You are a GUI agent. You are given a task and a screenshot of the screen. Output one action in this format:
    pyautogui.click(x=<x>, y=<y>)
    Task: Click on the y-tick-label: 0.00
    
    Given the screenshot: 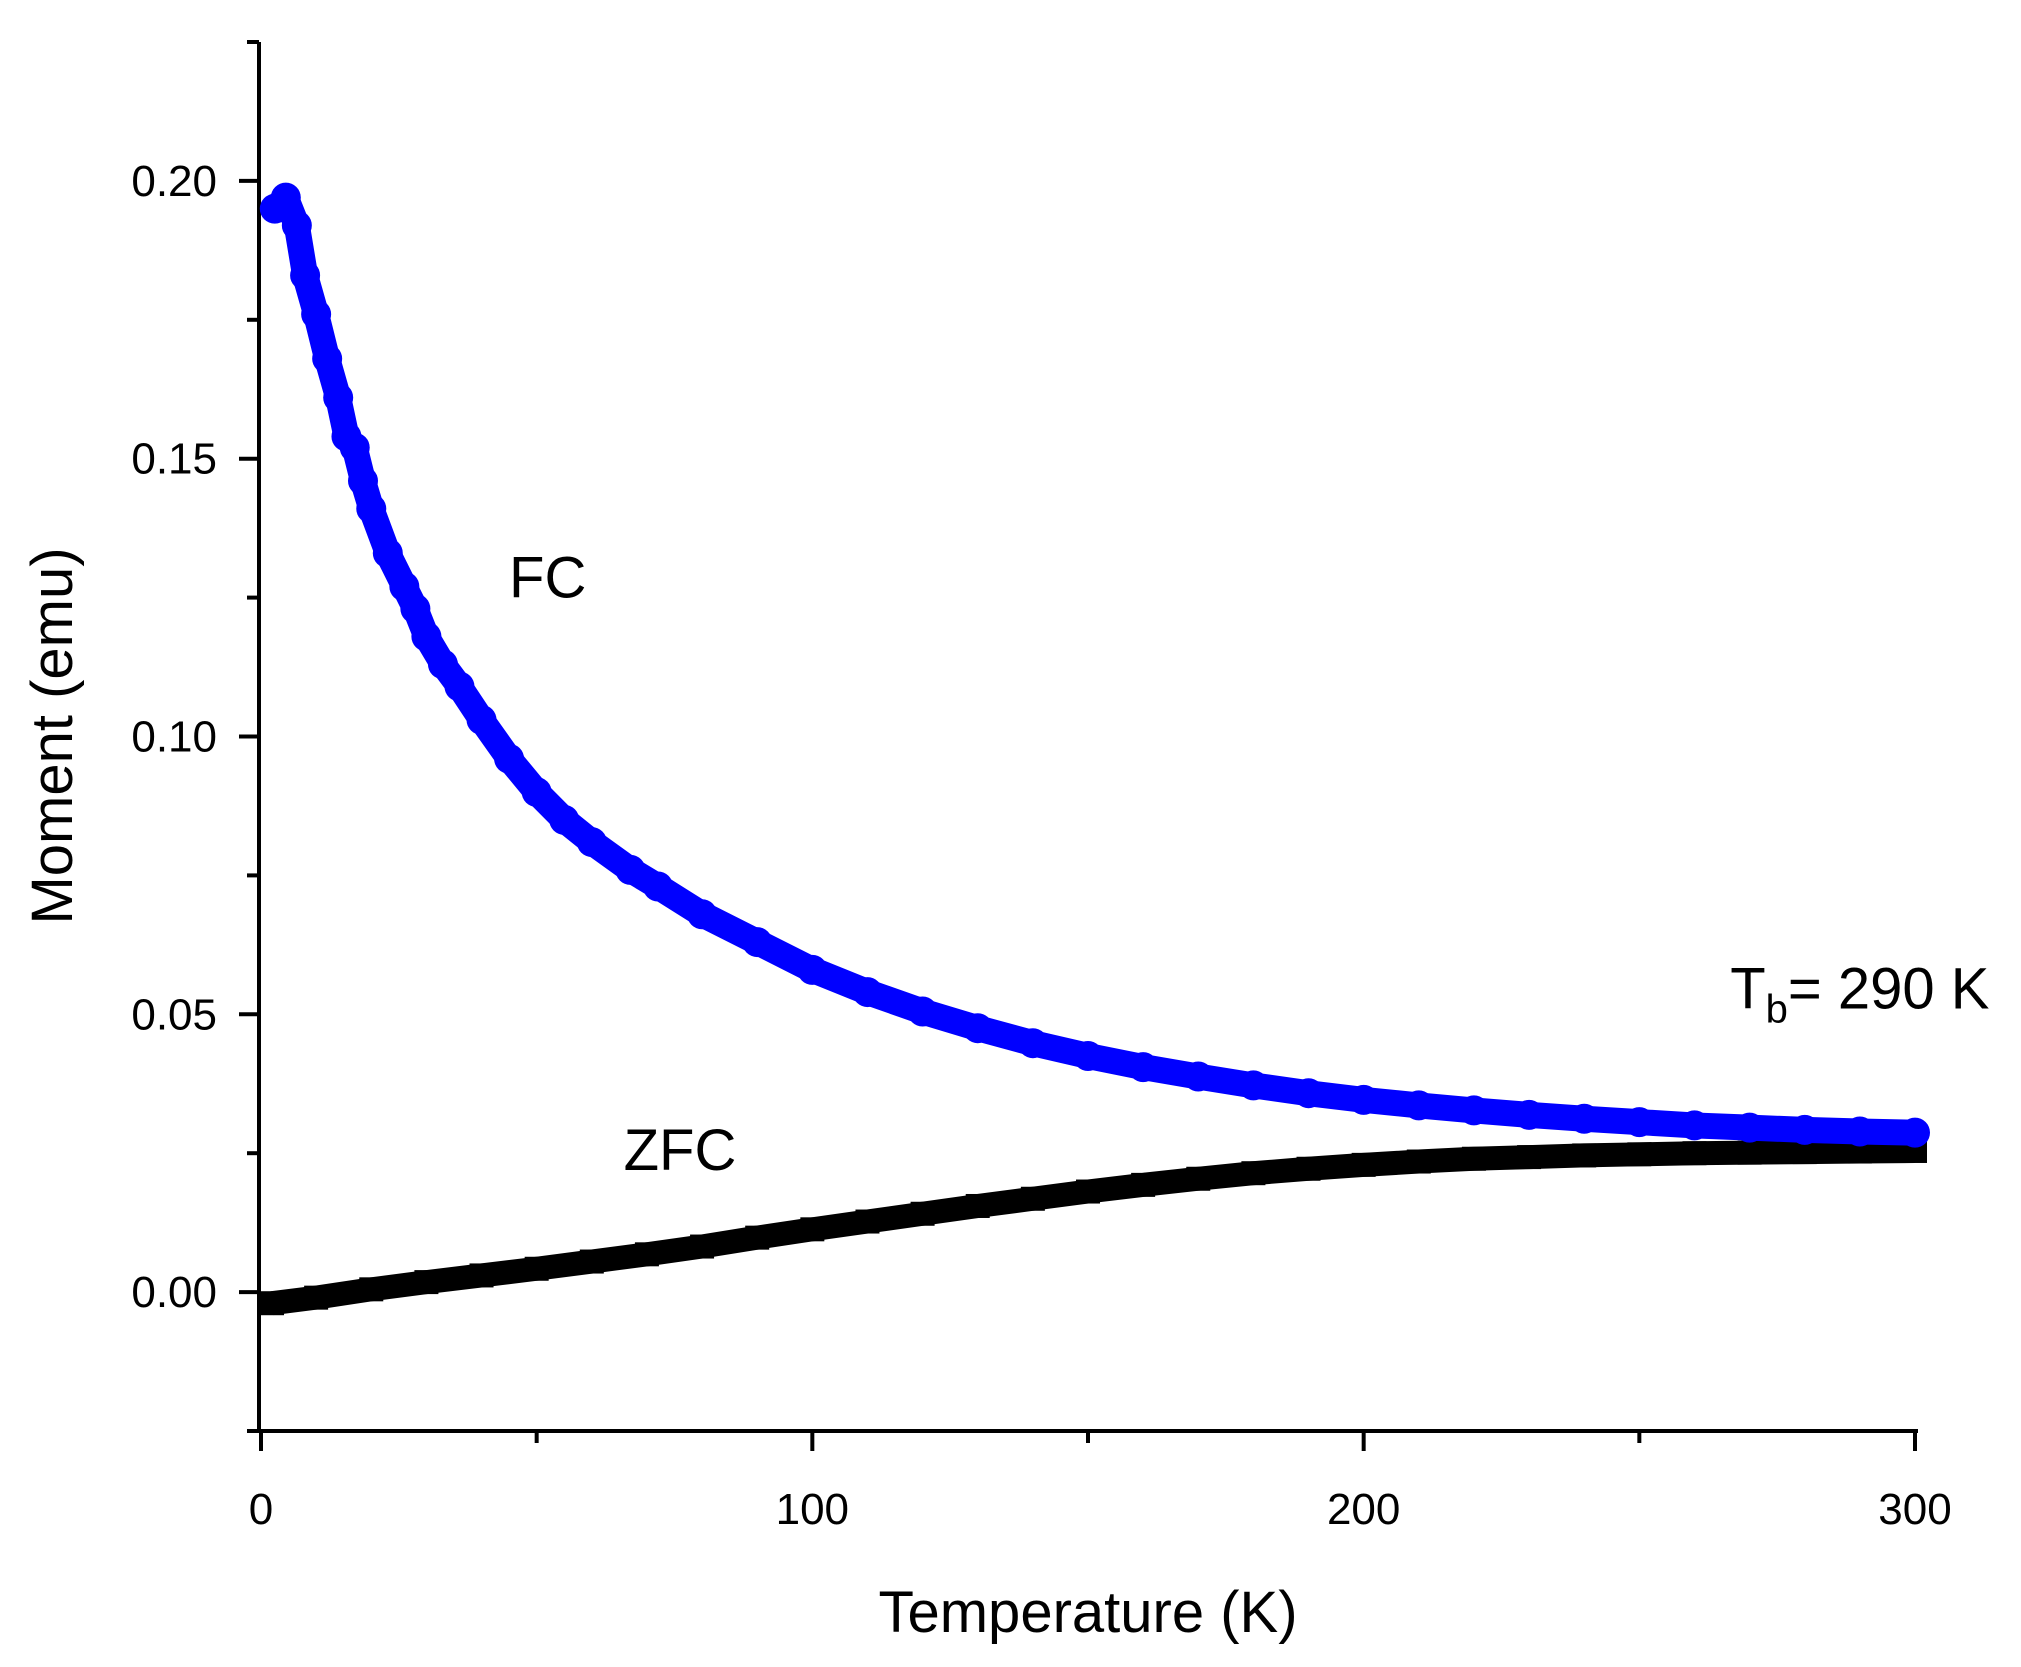 What is the action you would take?
    pyautogui.click(x=174, y=1292)
    